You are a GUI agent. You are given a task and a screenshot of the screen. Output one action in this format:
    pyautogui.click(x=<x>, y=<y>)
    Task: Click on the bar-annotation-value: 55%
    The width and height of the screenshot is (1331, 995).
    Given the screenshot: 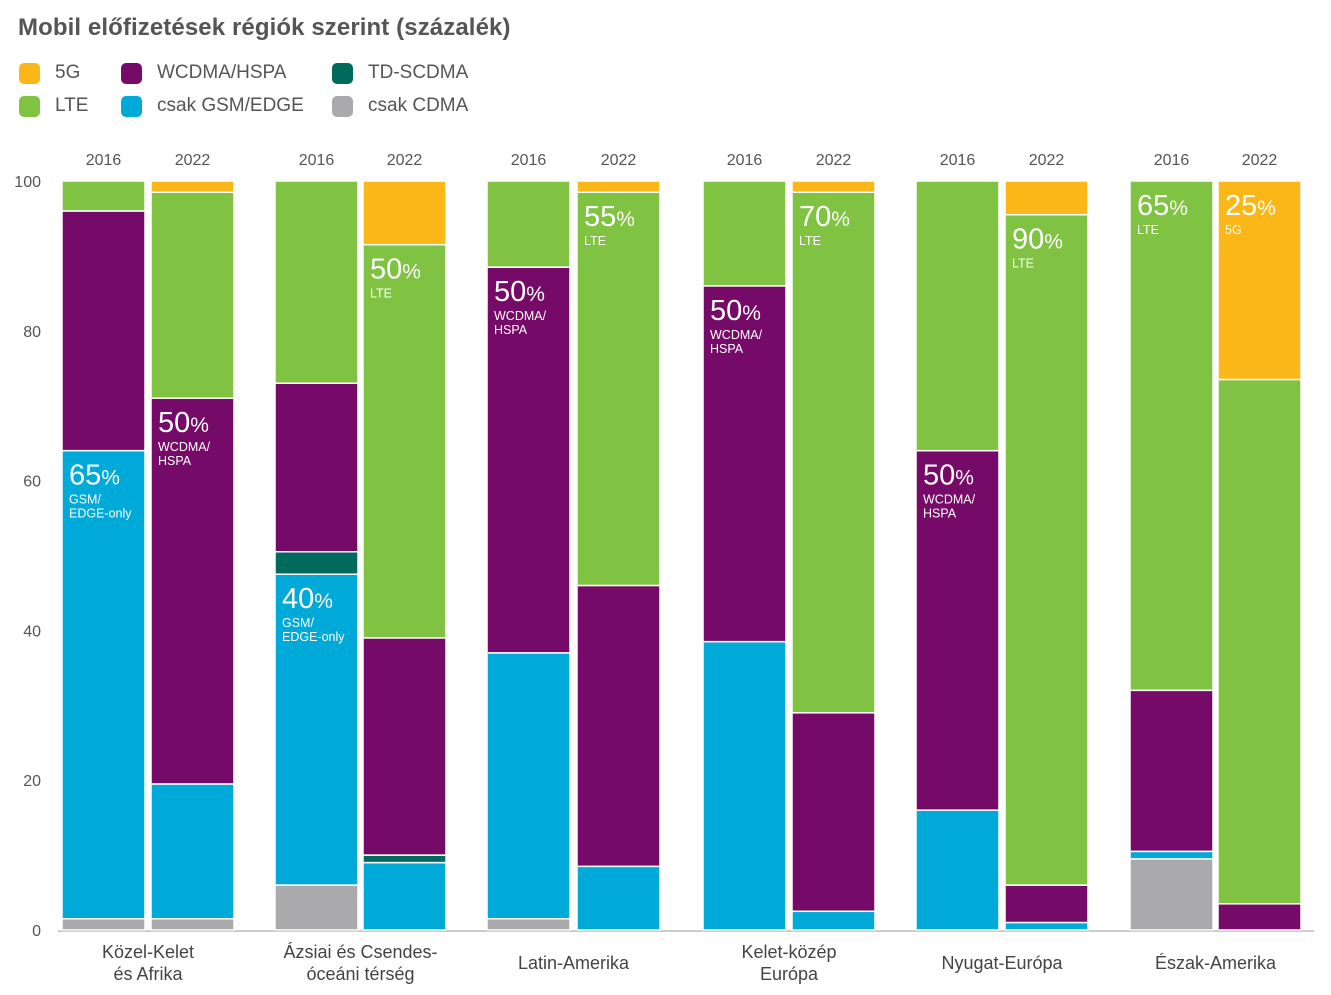 What is the action you would take?
    pyautogui.click(x=609, y=217)
    